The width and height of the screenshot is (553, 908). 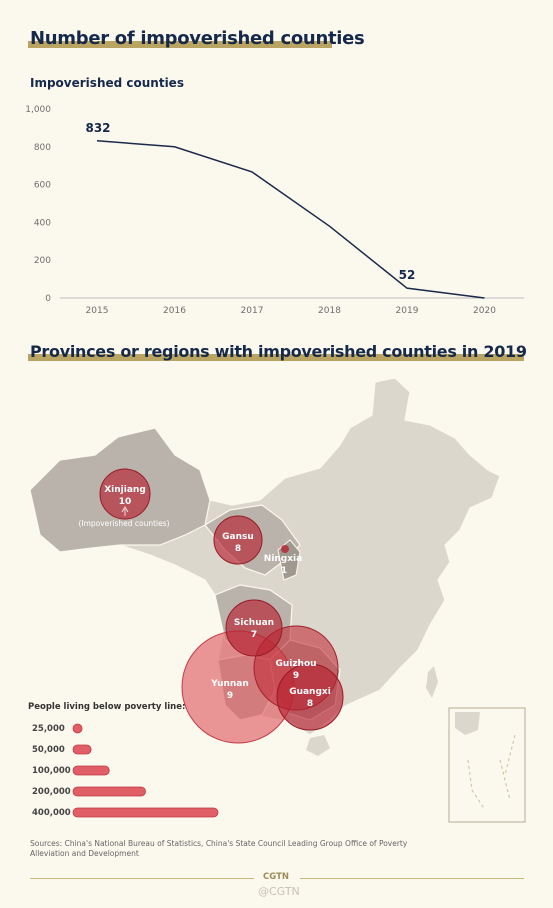 What do you see at coordinates (432, 682) in the screenshot?
I see `taiwan-island` at bounding box center [432, 682].